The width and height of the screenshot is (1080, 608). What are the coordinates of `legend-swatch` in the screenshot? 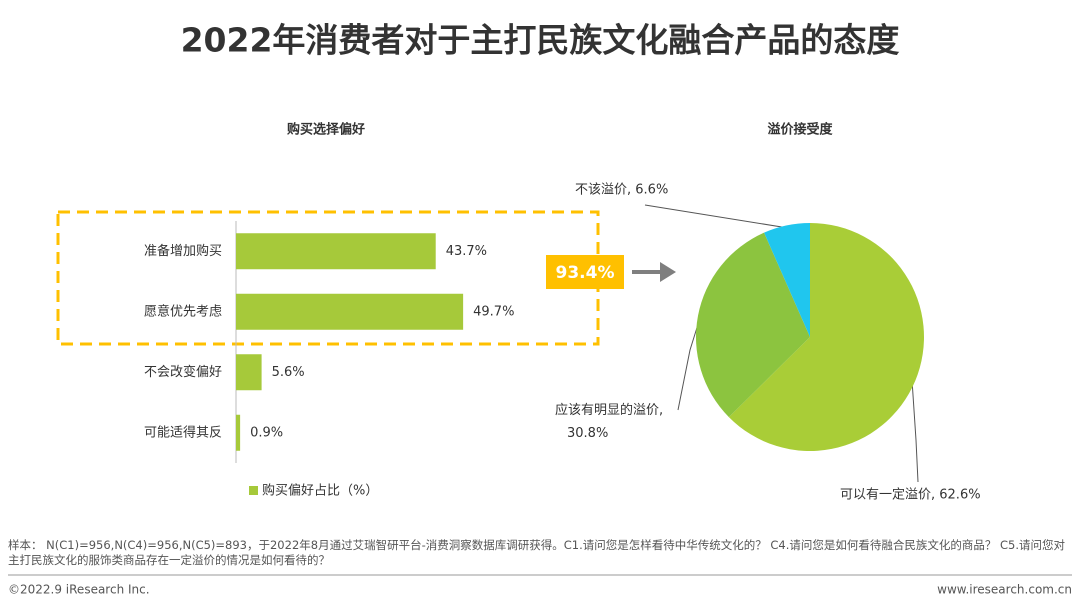 It's located at (253, 490).